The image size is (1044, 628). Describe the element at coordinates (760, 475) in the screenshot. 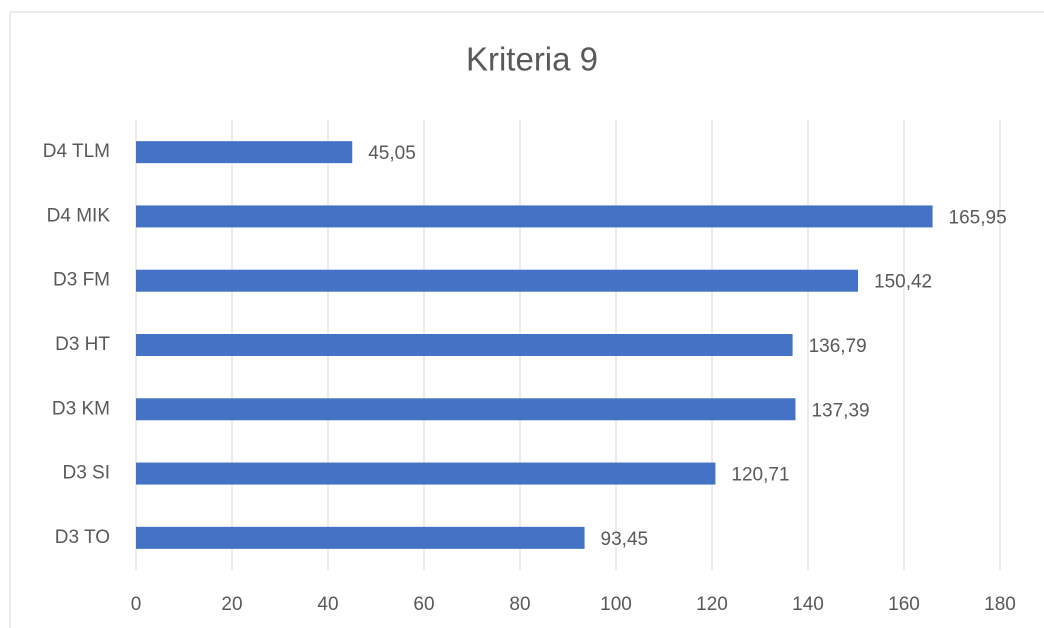

I see `data-label: 120,71` at that location.